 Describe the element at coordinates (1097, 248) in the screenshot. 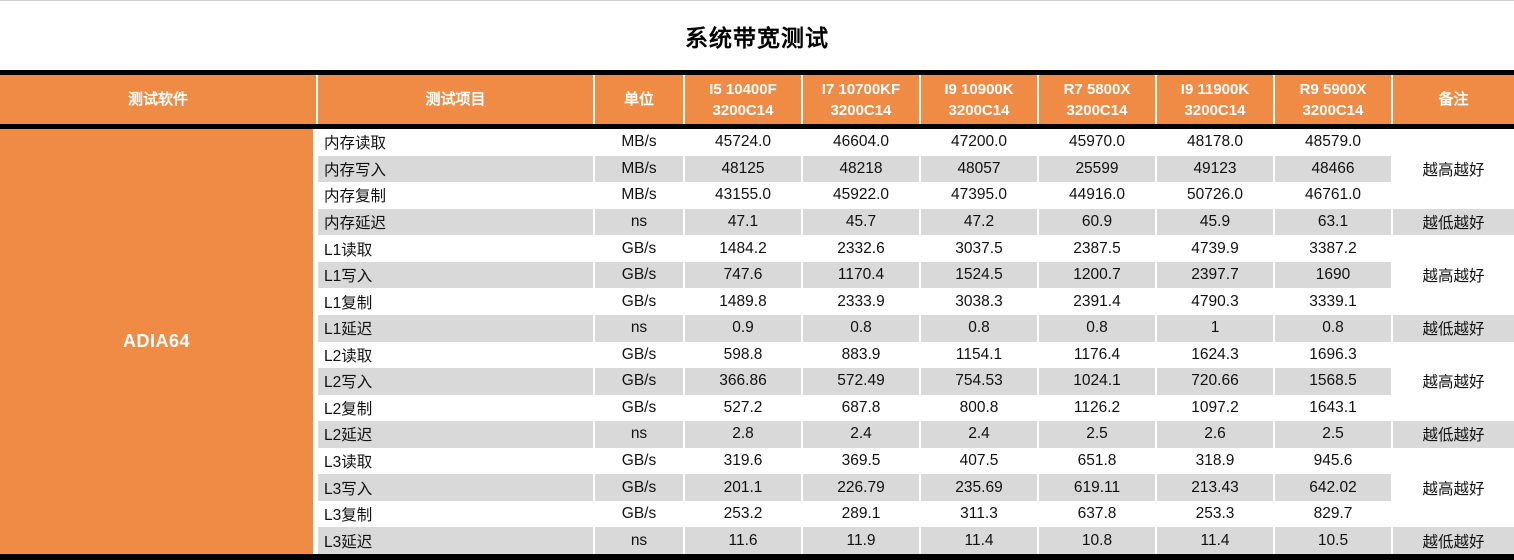

I see `cell-value: 2387.5` at that location.